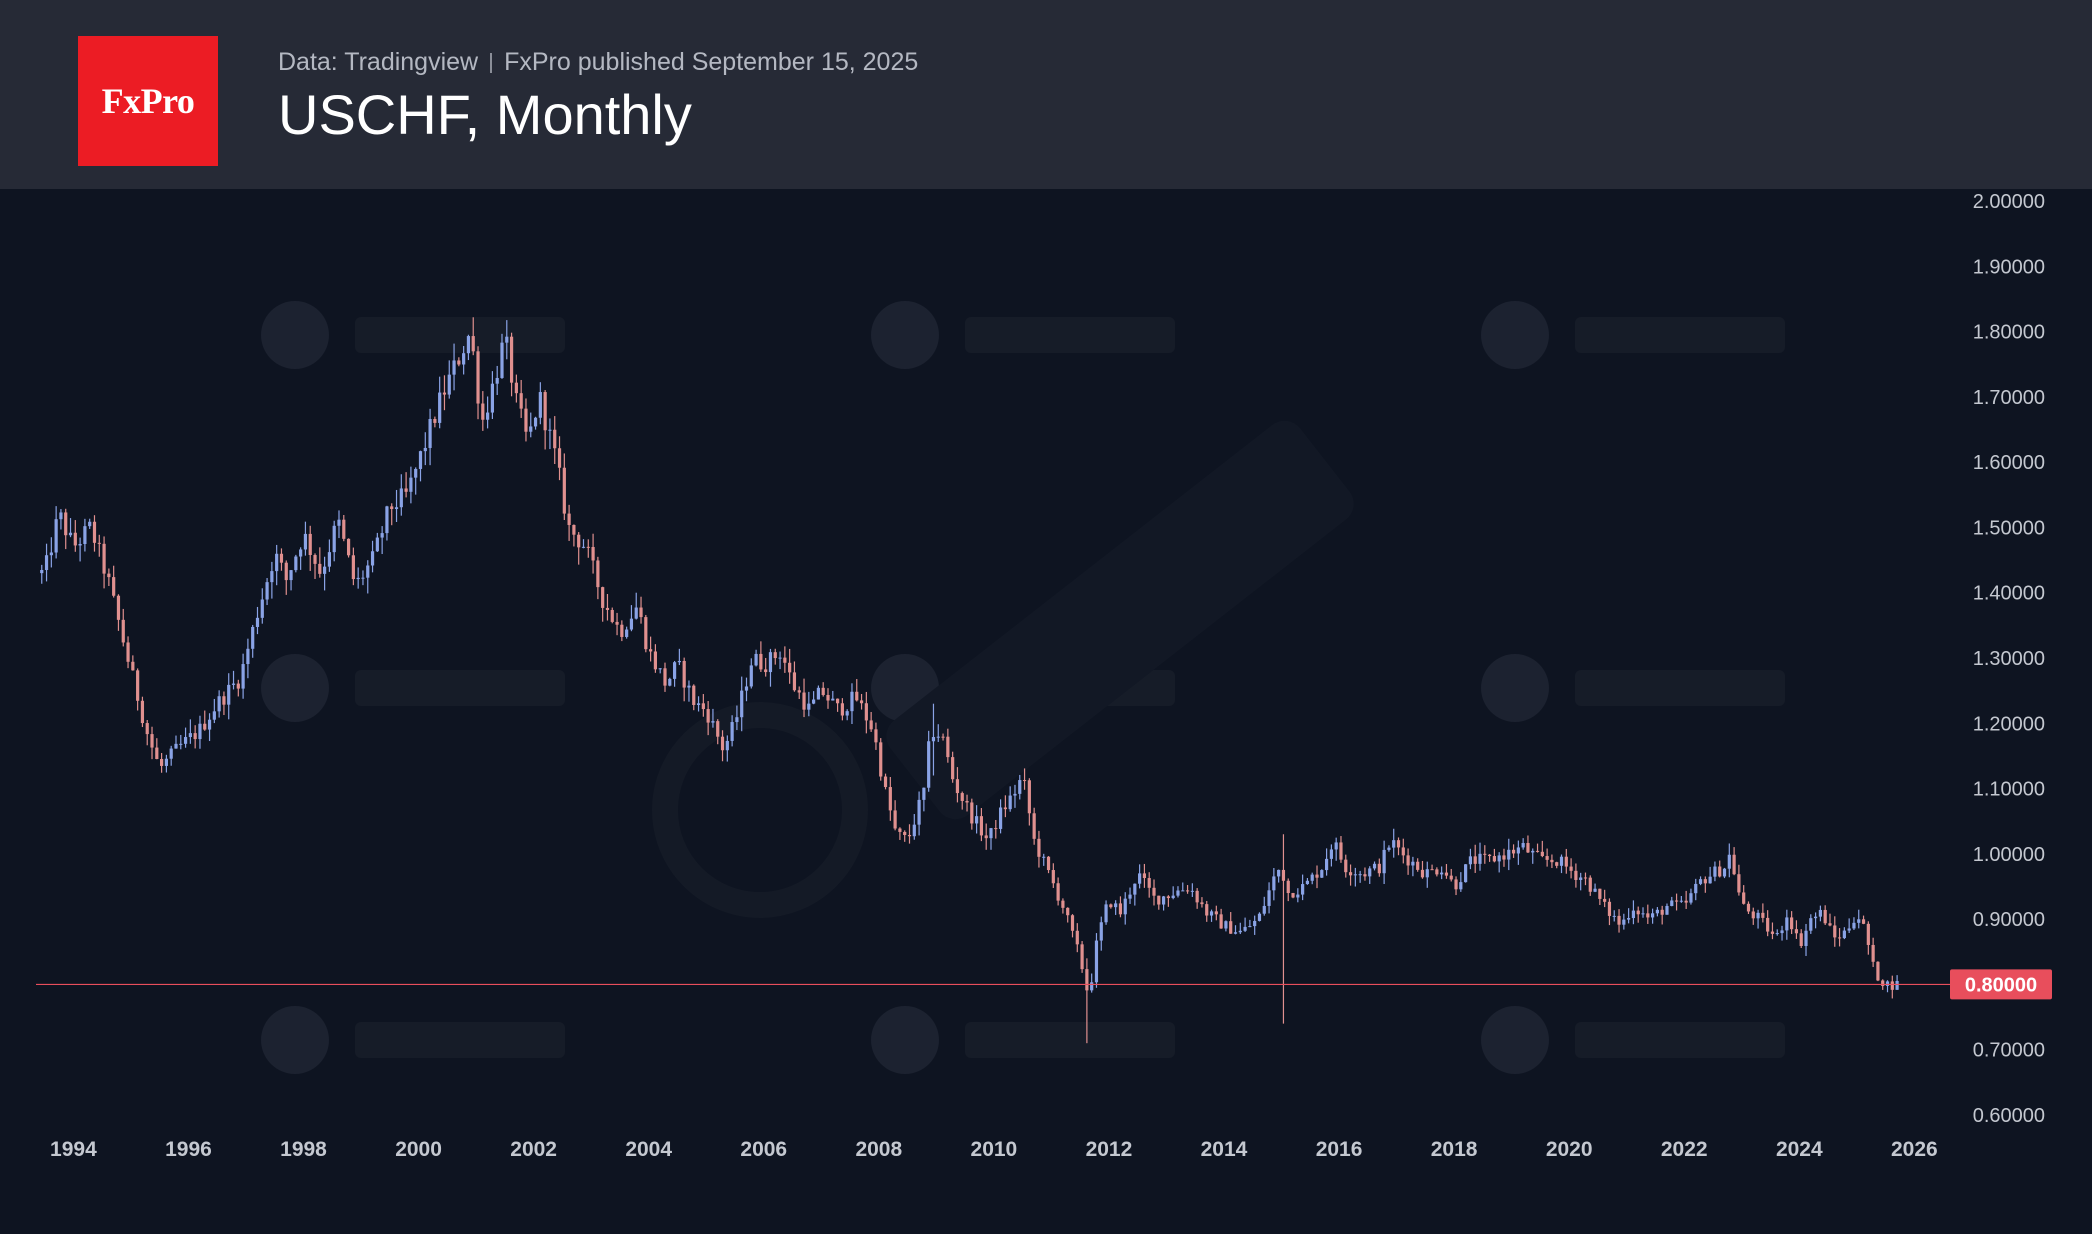 The width and height of the screenshot is (2092, 1234). What do you see at coordinates (2009, 855) in the screenshot?
I see `y-tick-label: 1.00000` at bounding box center [2009, 855].